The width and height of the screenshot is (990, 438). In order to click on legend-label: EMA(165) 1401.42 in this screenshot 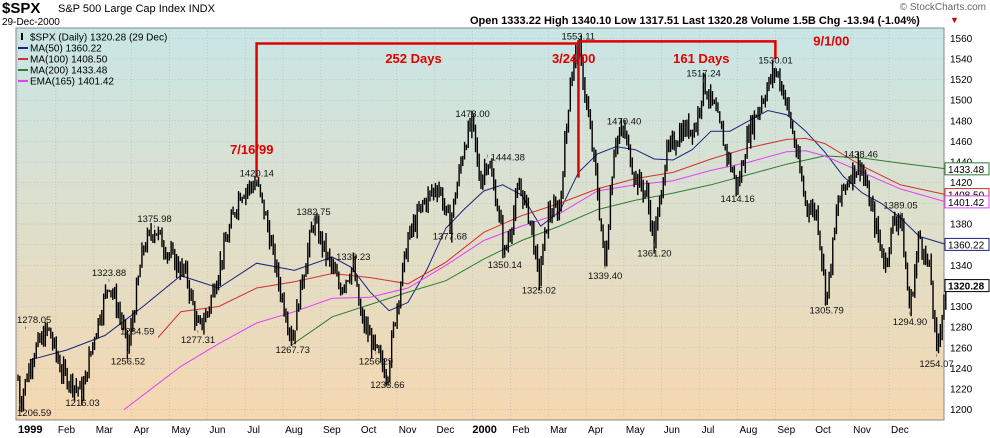, I will do `click(72, 82)`.